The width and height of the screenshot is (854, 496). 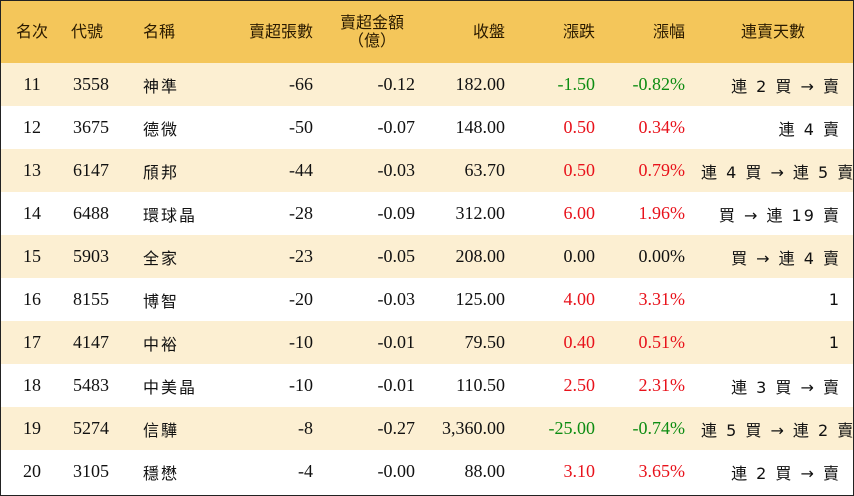 I want to click on cell-close: 208.00, so click(x=480, y=256).